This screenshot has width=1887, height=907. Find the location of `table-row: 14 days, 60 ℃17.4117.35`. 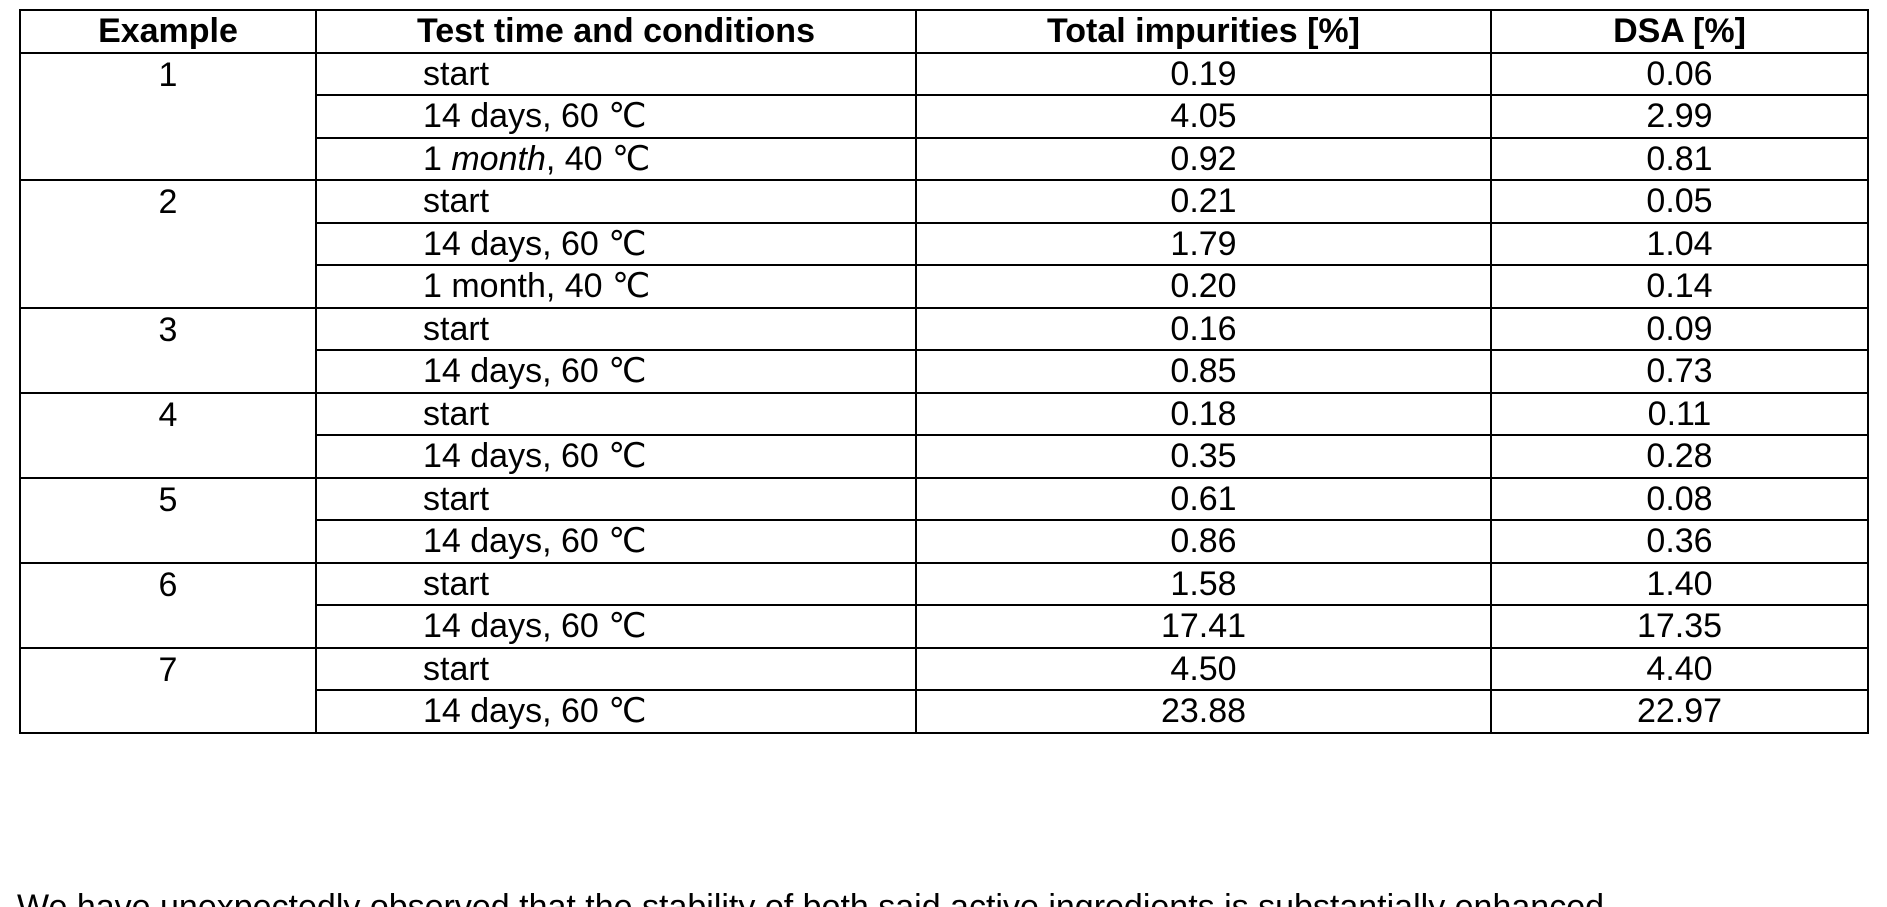

table-row: 14 days, 60 ℃17.4117.35 is located at coordinates (944, 626).